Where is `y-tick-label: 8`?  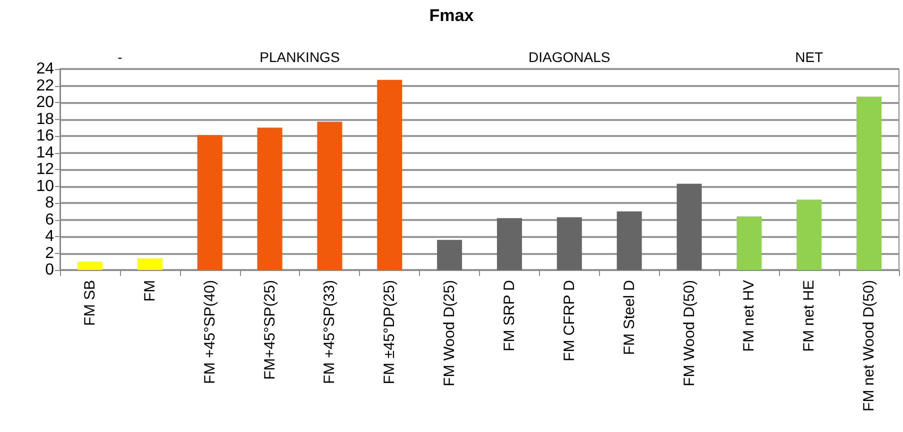 y-tick-label: 8 is located at coordinates (49, 203).